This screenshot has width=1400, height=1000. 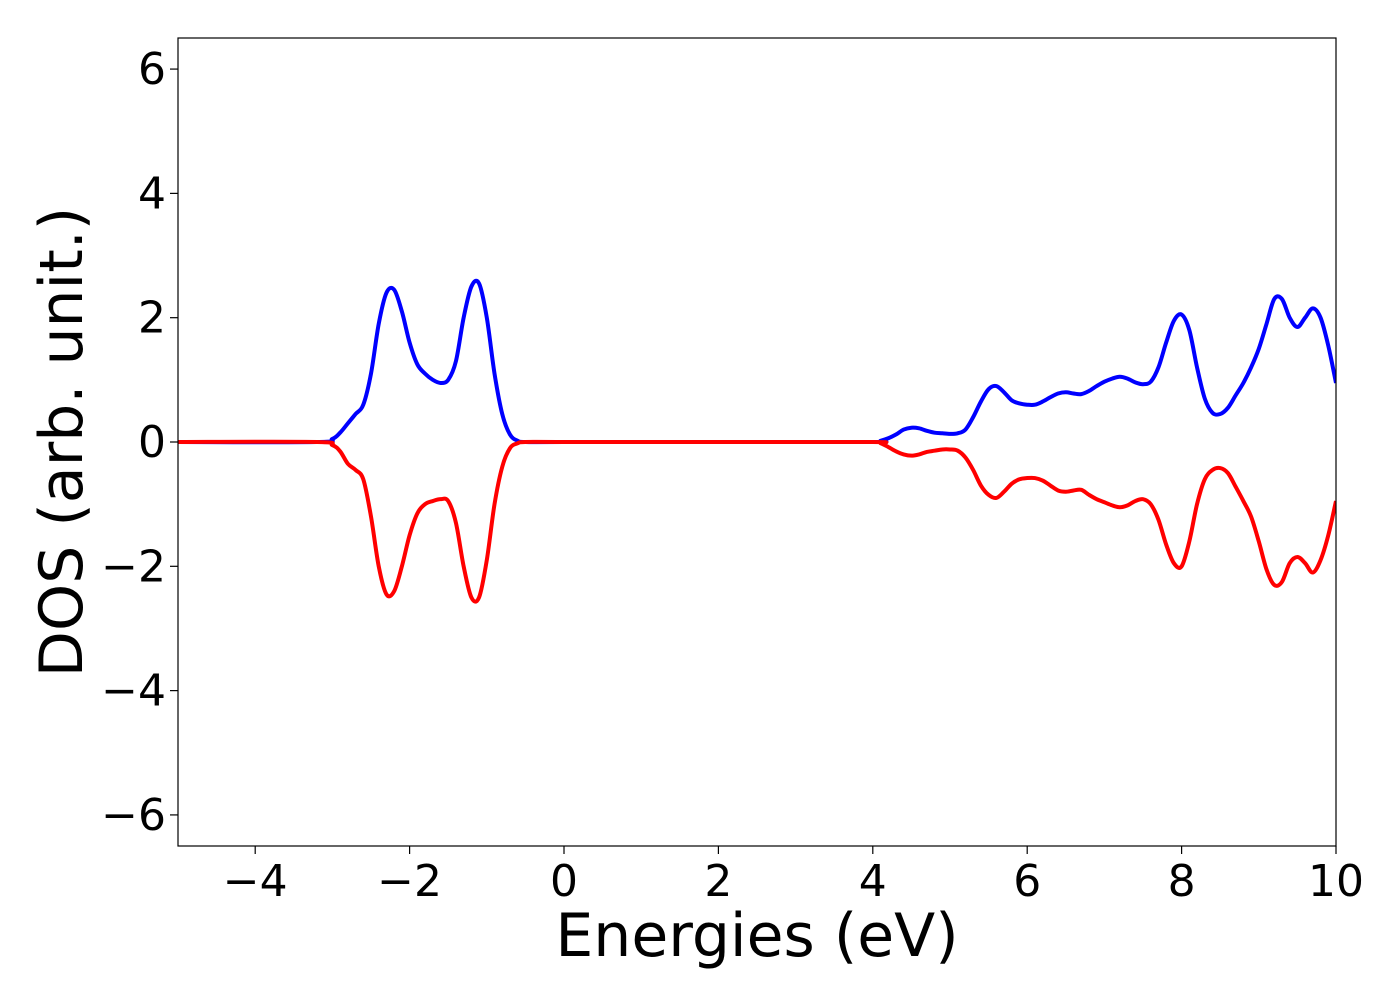 What do you see at coordinates (1336, 881) in the screenshot?
I see `x-tick-label: 10` at bounding box center [1336, 881].